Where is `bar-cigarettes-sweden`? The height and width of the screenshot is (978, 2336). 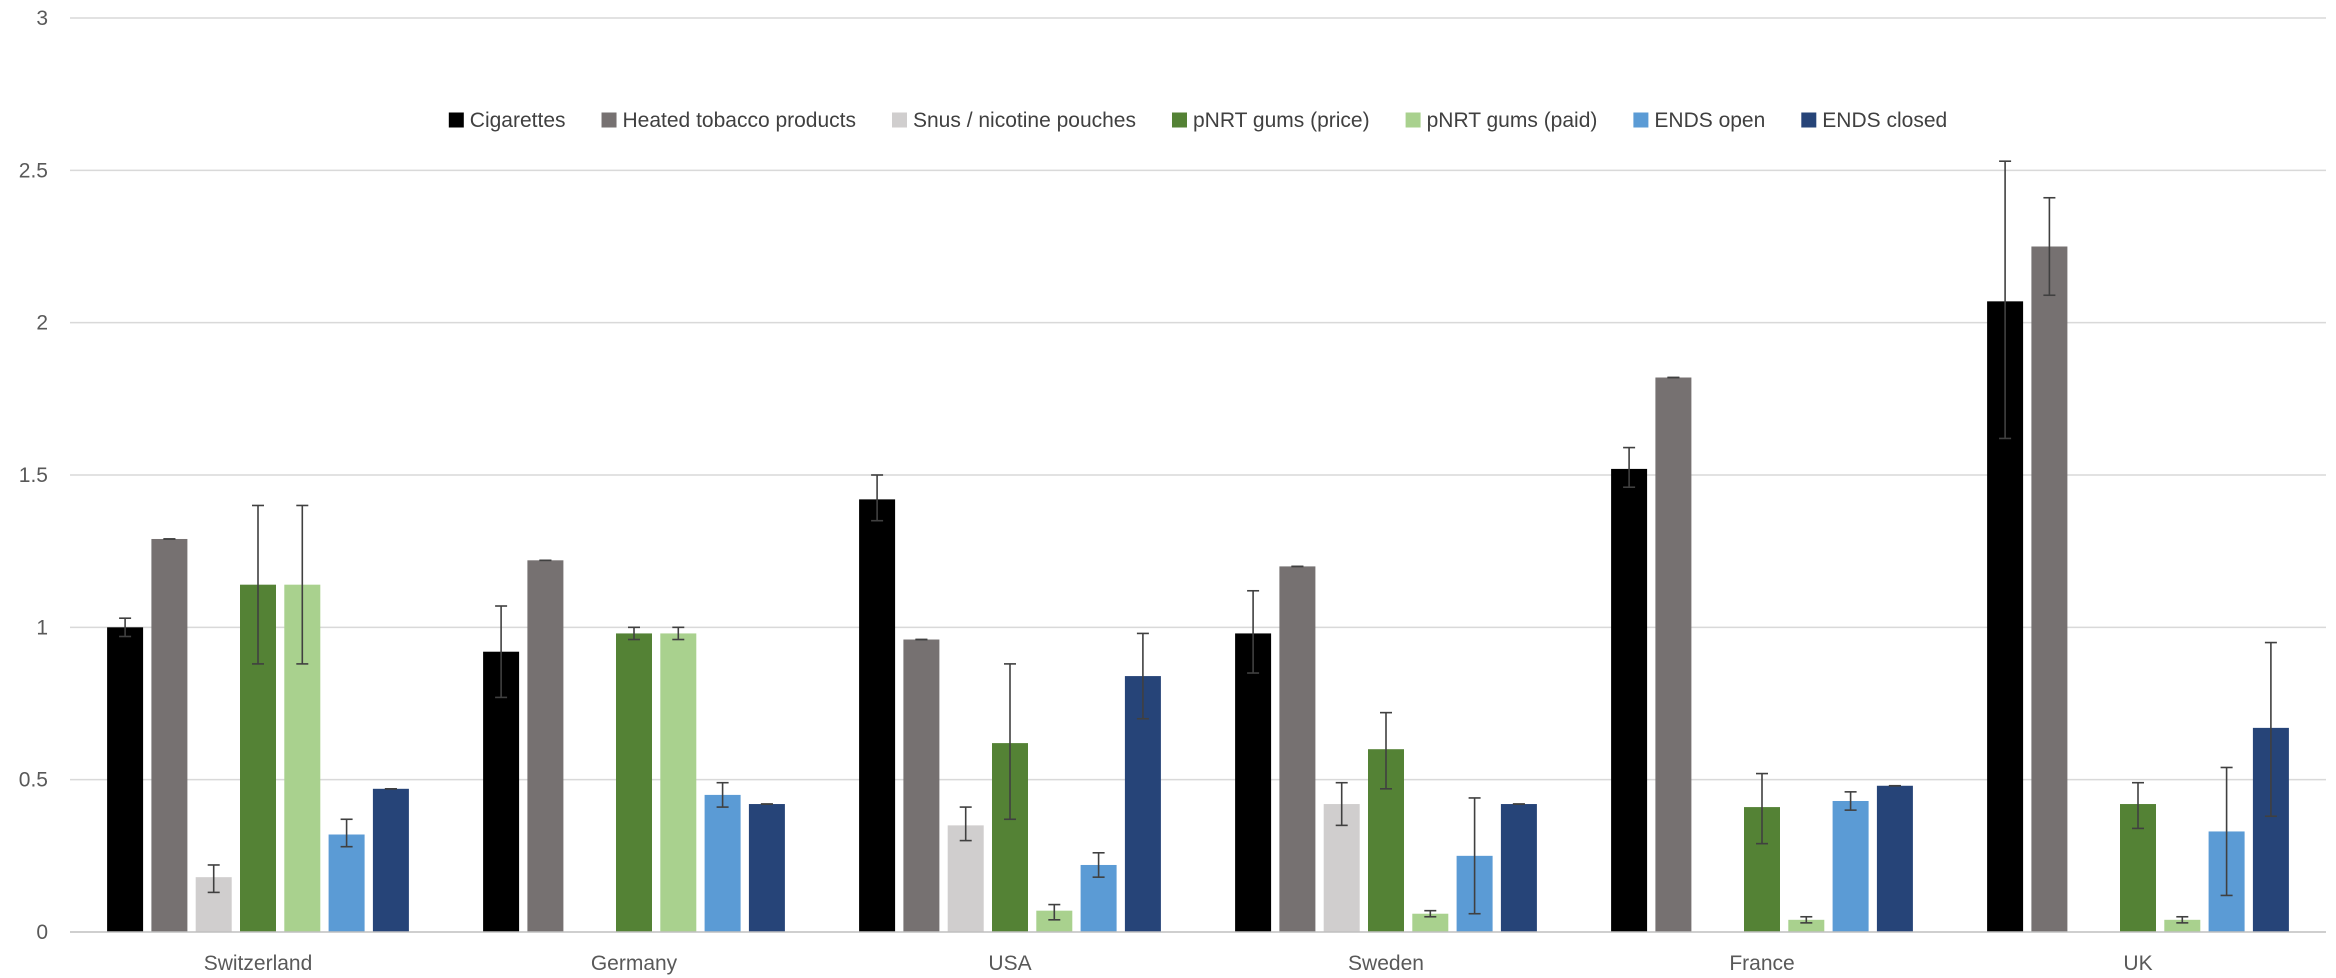 bar-cigarettes-sweden is located at coordinates (1253, 782).